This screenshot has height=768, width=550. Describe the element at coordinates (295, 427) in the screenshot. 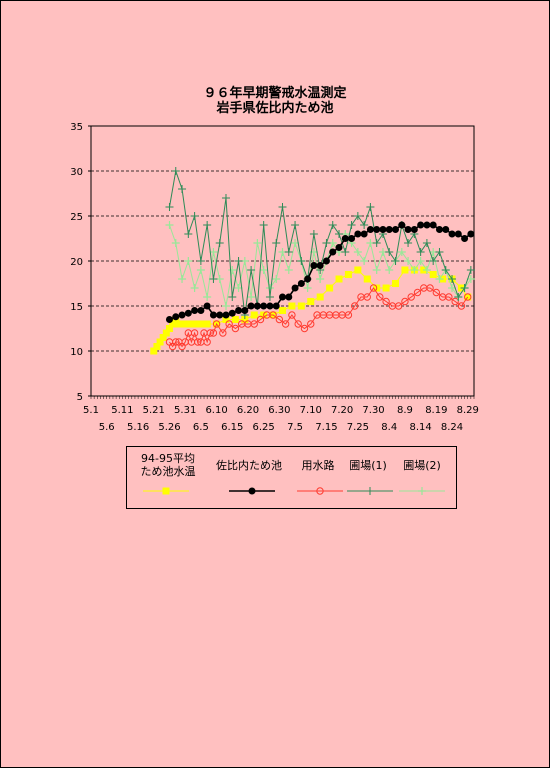

I see `x-tick-label: 7.5` at that location.